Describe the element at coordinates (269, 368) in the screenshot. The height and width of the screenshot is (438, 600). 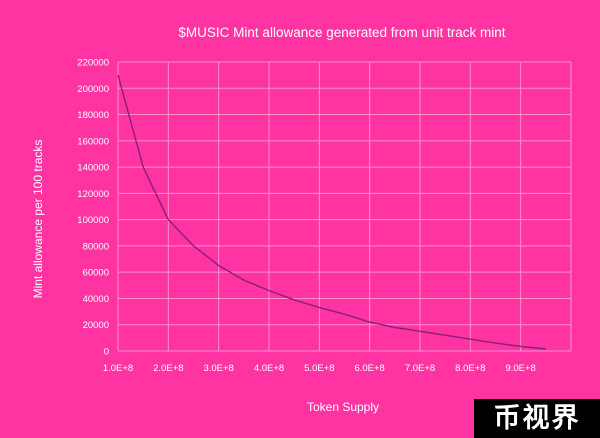
I see `x-tick-label: 4.0E+8` at that location.